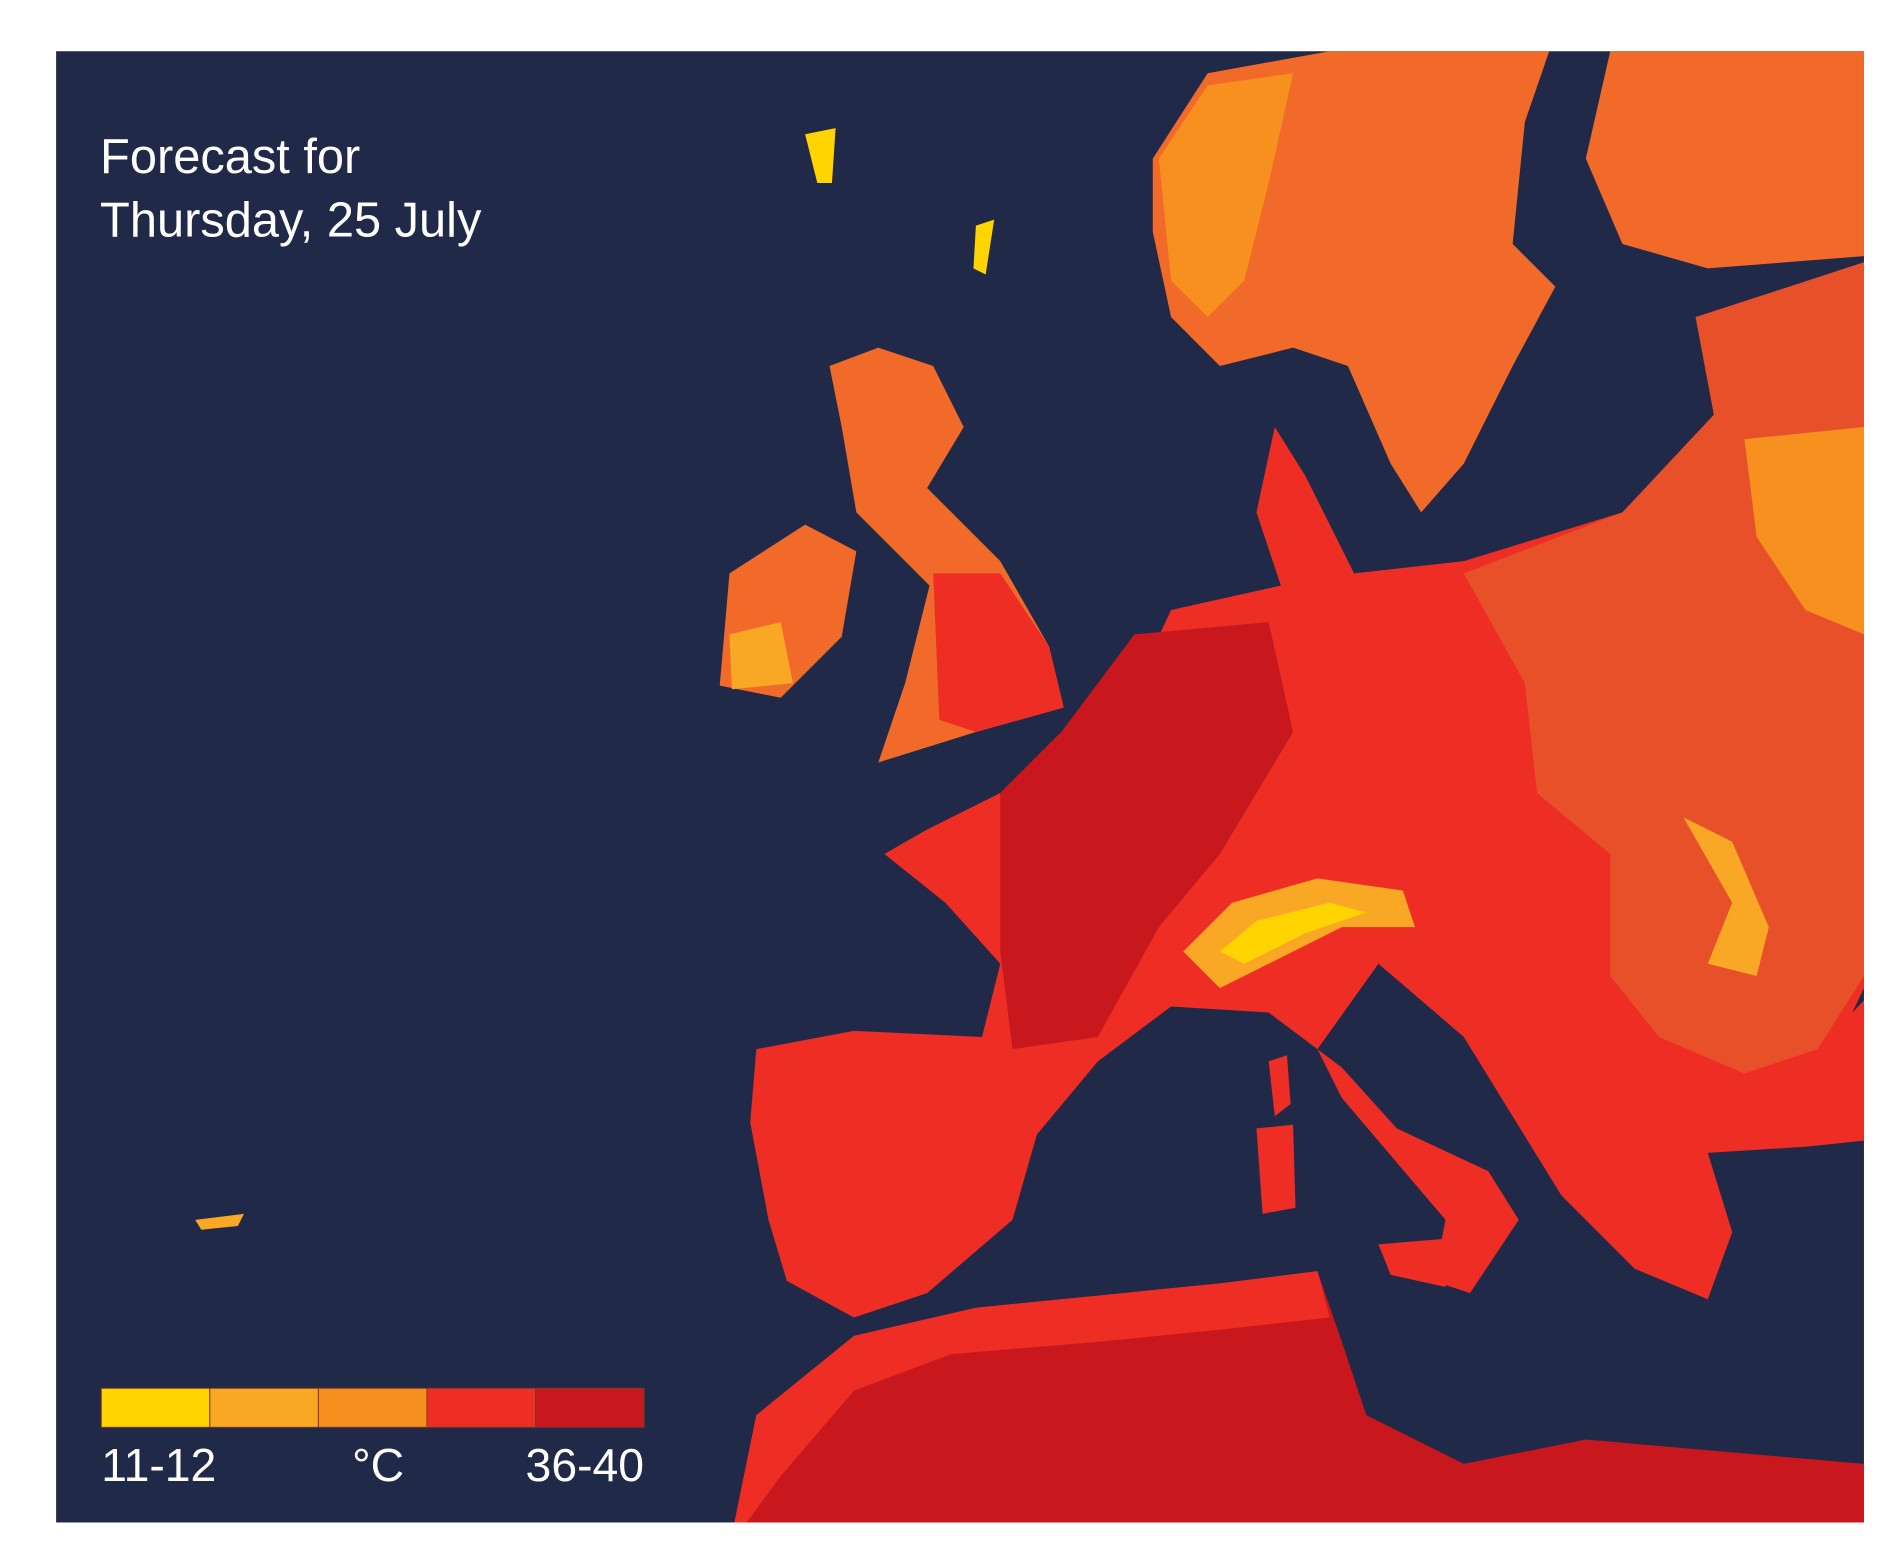  Describe the element at coordinates (1293, 933) in the screenshot. I see `alps-peaks` at that location.